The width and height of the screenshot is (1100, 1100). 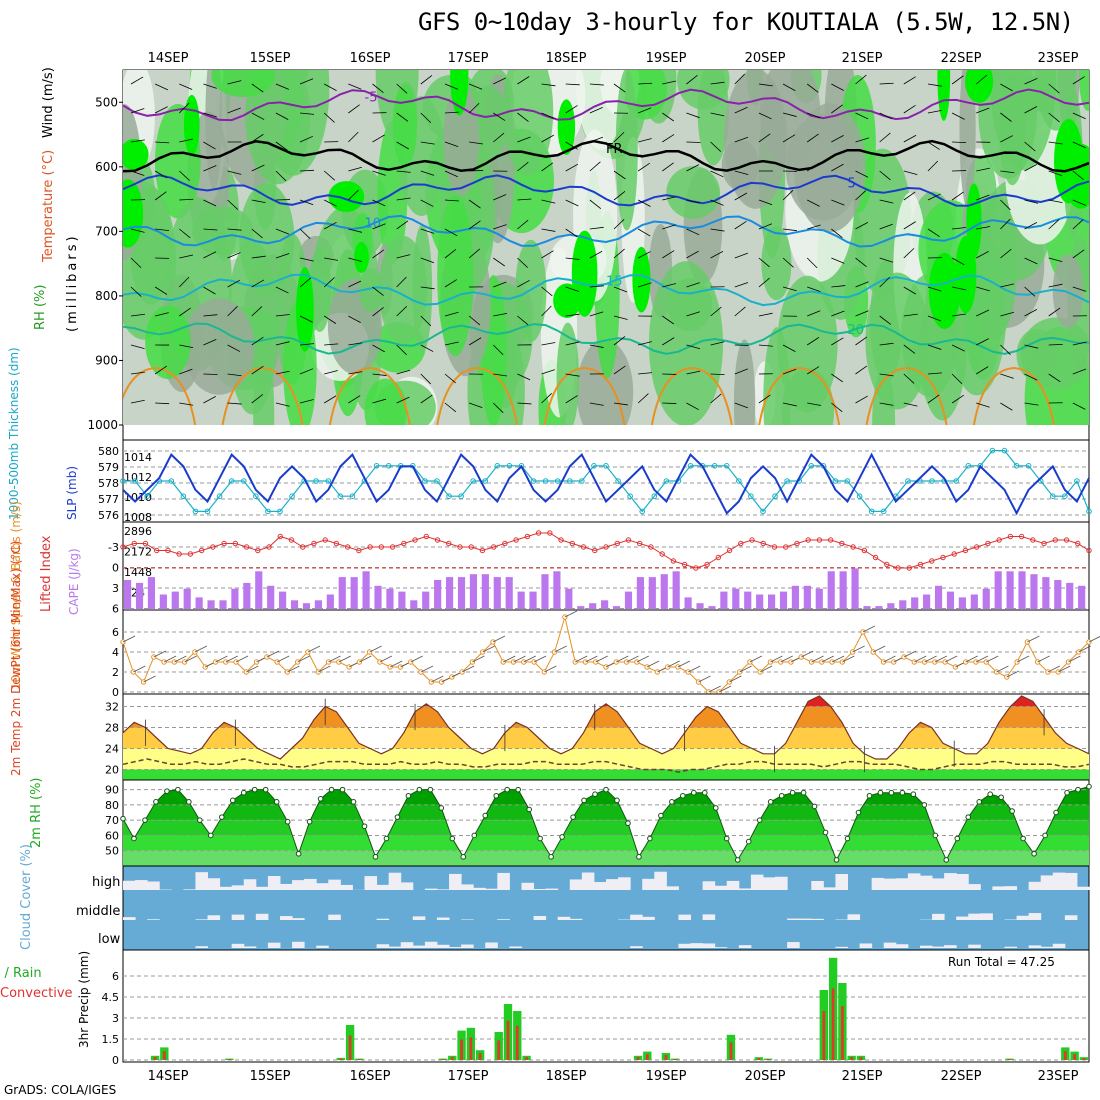 I want to click on date-label-top: 14SEP, so click(x=168, y=58).